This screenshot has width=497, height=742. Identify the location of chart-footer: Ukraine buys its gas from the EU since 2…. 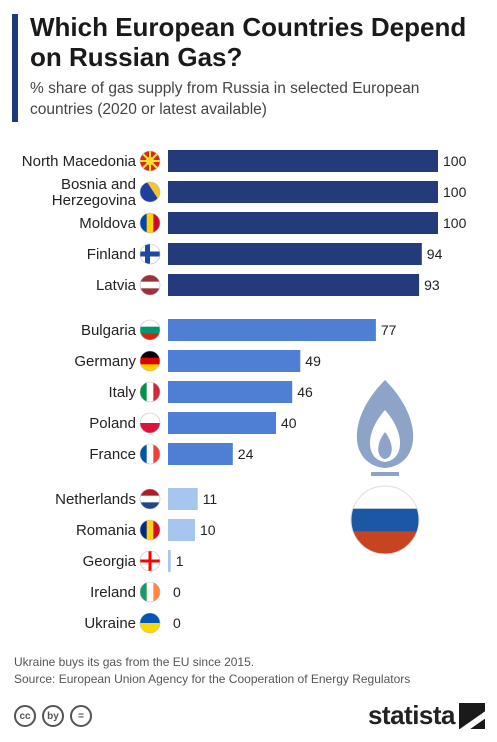
(249, 671).